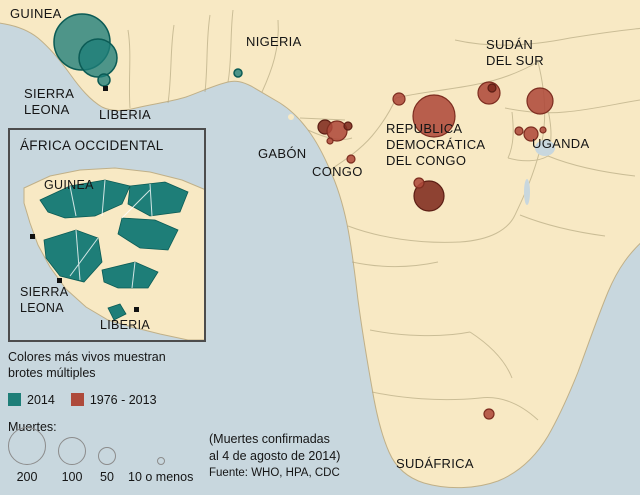 Image resolution: width=640 pixels, height=495 pixels. Describe the element at coordinates (424, 128) in the screenshot. I see `label-rd-congo-line1: REPUBLICA` at that location.